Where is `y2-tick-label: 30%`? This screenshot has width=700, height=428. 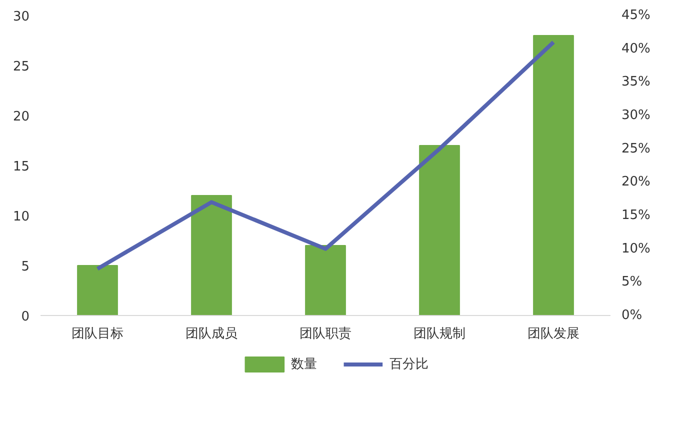 y2-tick-label: 30% is located at coordinates (636, 115).